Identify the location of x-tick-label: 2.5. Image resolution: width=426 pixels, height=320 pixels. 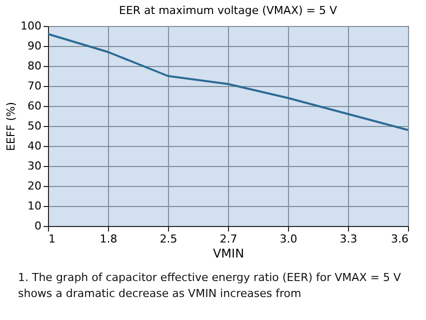
(169, 239).